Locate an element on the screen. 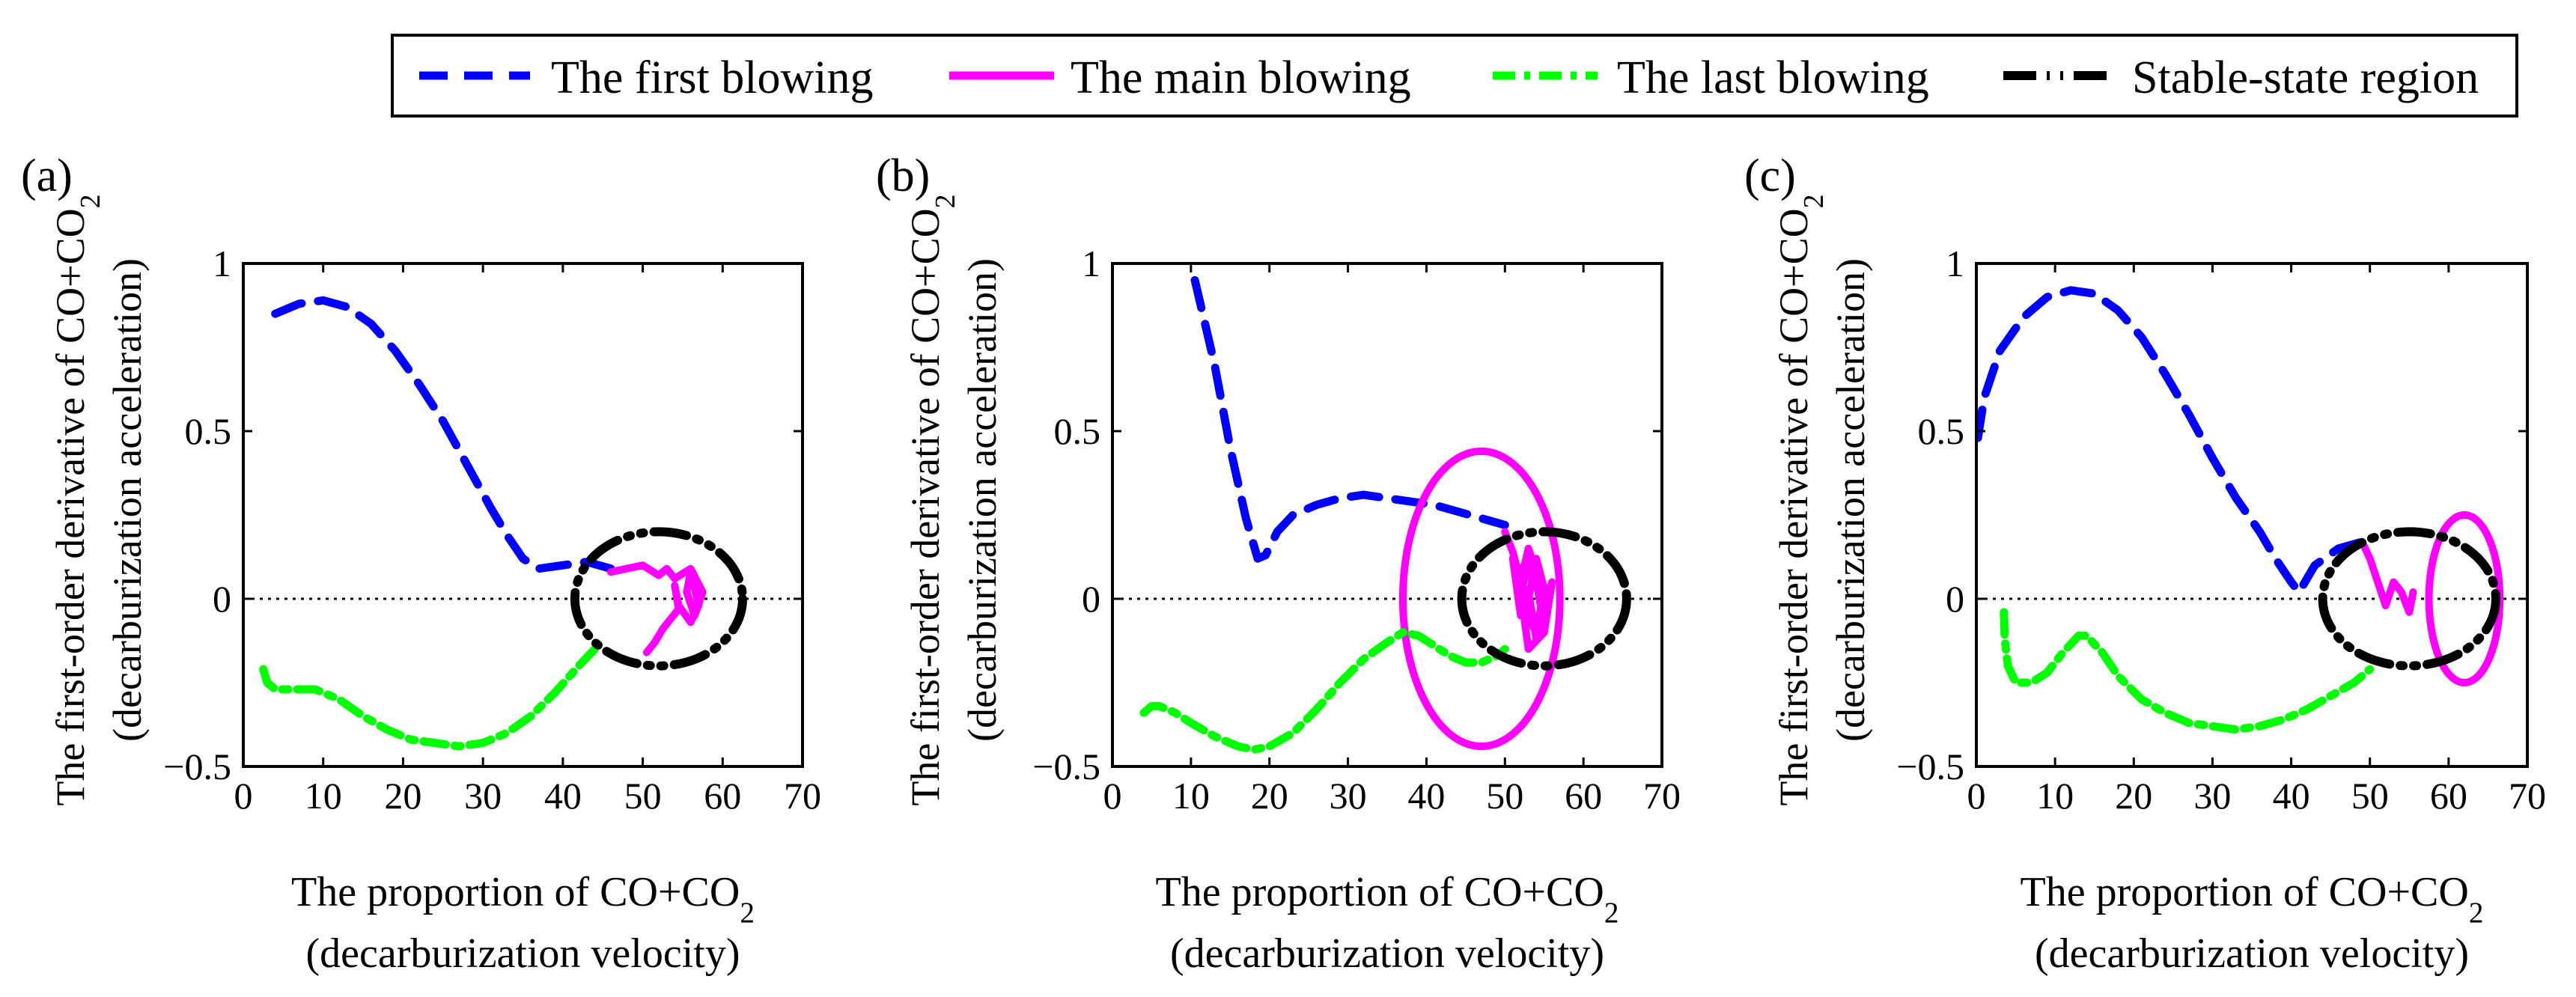 The width and height of the screenshot is (2576, 997). panel-b-ylabel-line2: (decarburization acceleration) is located at coordinates (982, 500).